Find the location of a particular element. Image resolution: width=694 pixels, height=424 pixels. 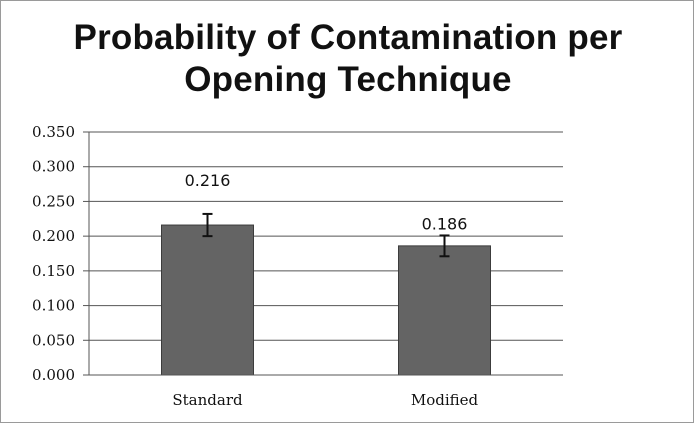

y-tick-label: 0.300 is located at coordinates (53, 167).